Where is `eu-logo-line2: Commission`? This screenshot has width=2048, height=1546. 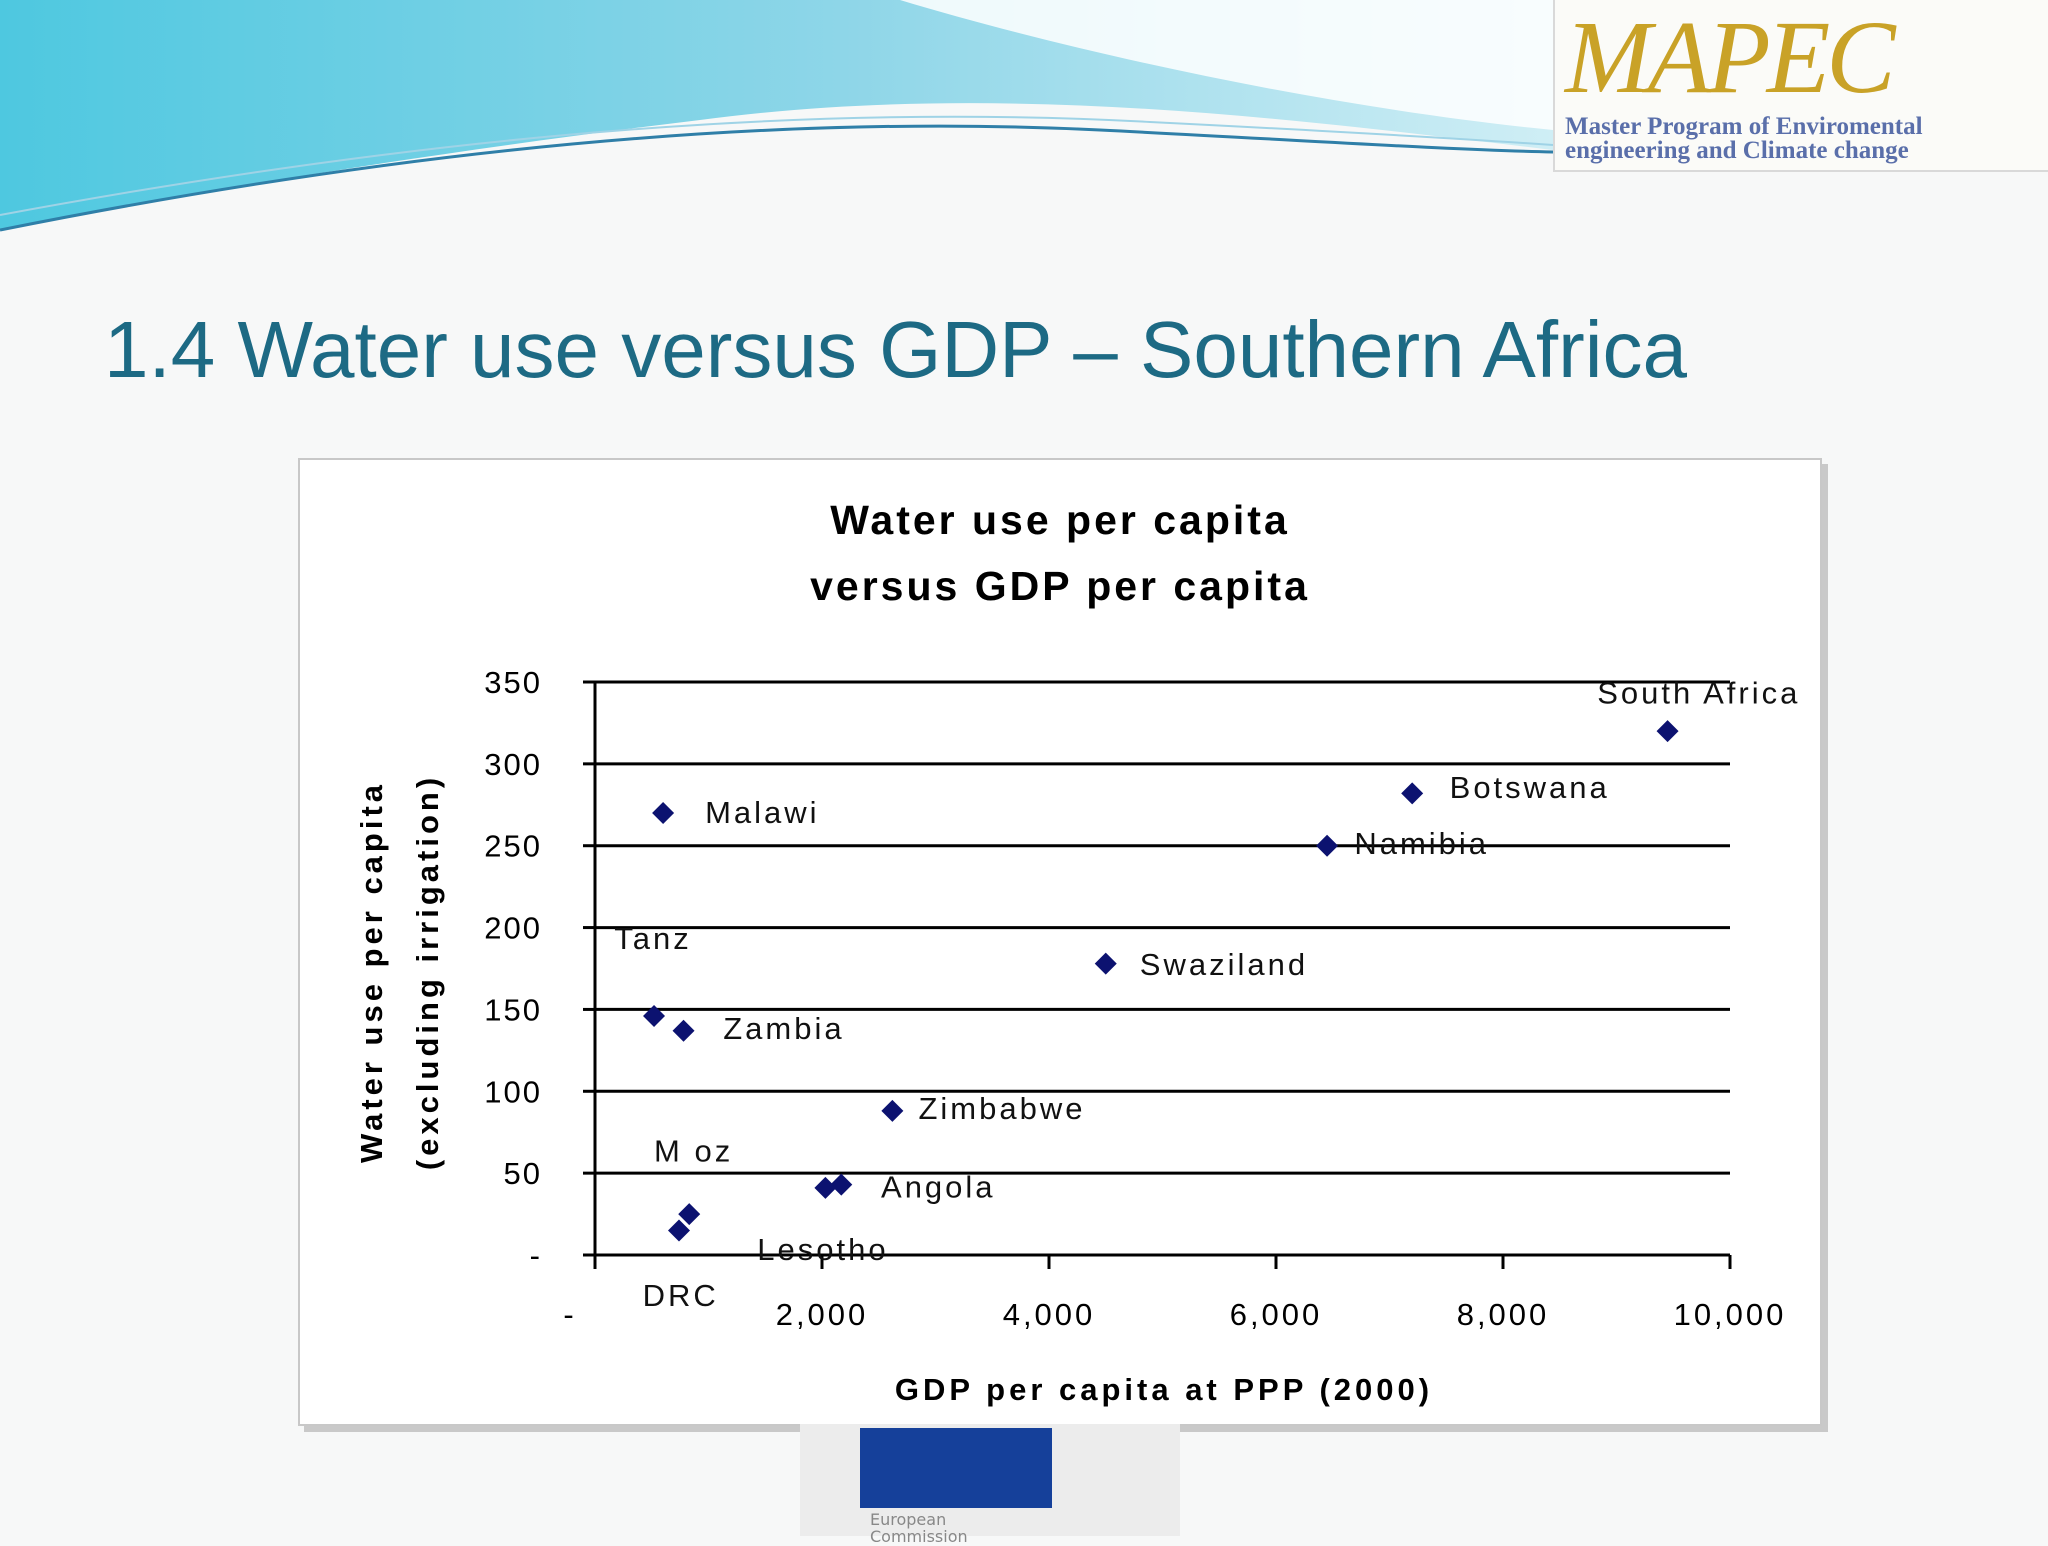
eu-logo-line2: Commission is located at coordinates (919, 1536).